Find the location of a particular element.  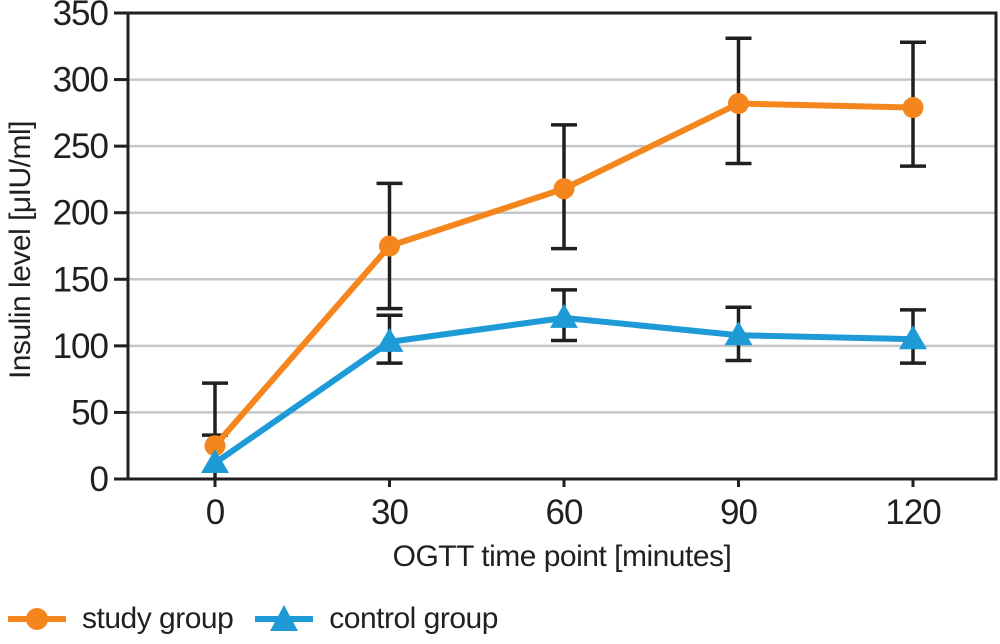

y-tick-labels: 0 50 100 150 200 250 300 350 is located at coordinates (81, 249).